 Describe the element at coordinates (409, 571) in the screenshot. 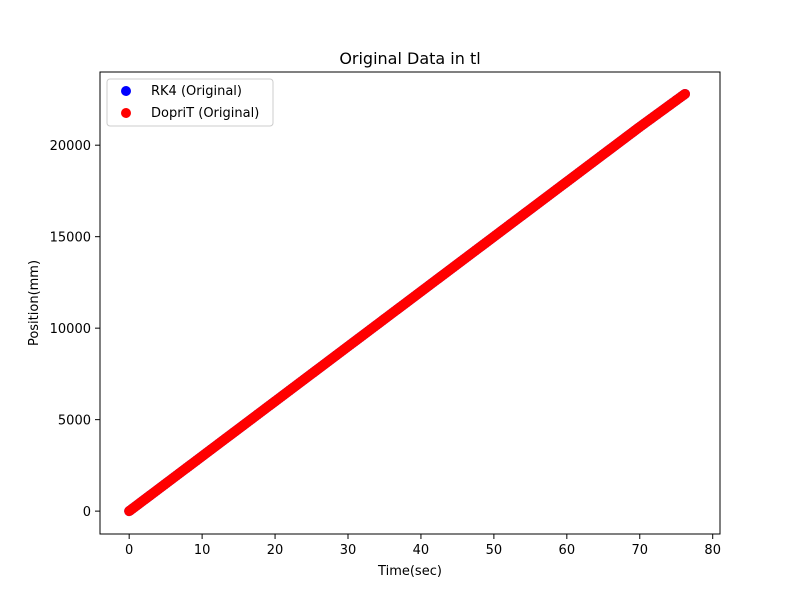

I see `x-axis-label: Time(sec)` at that location.